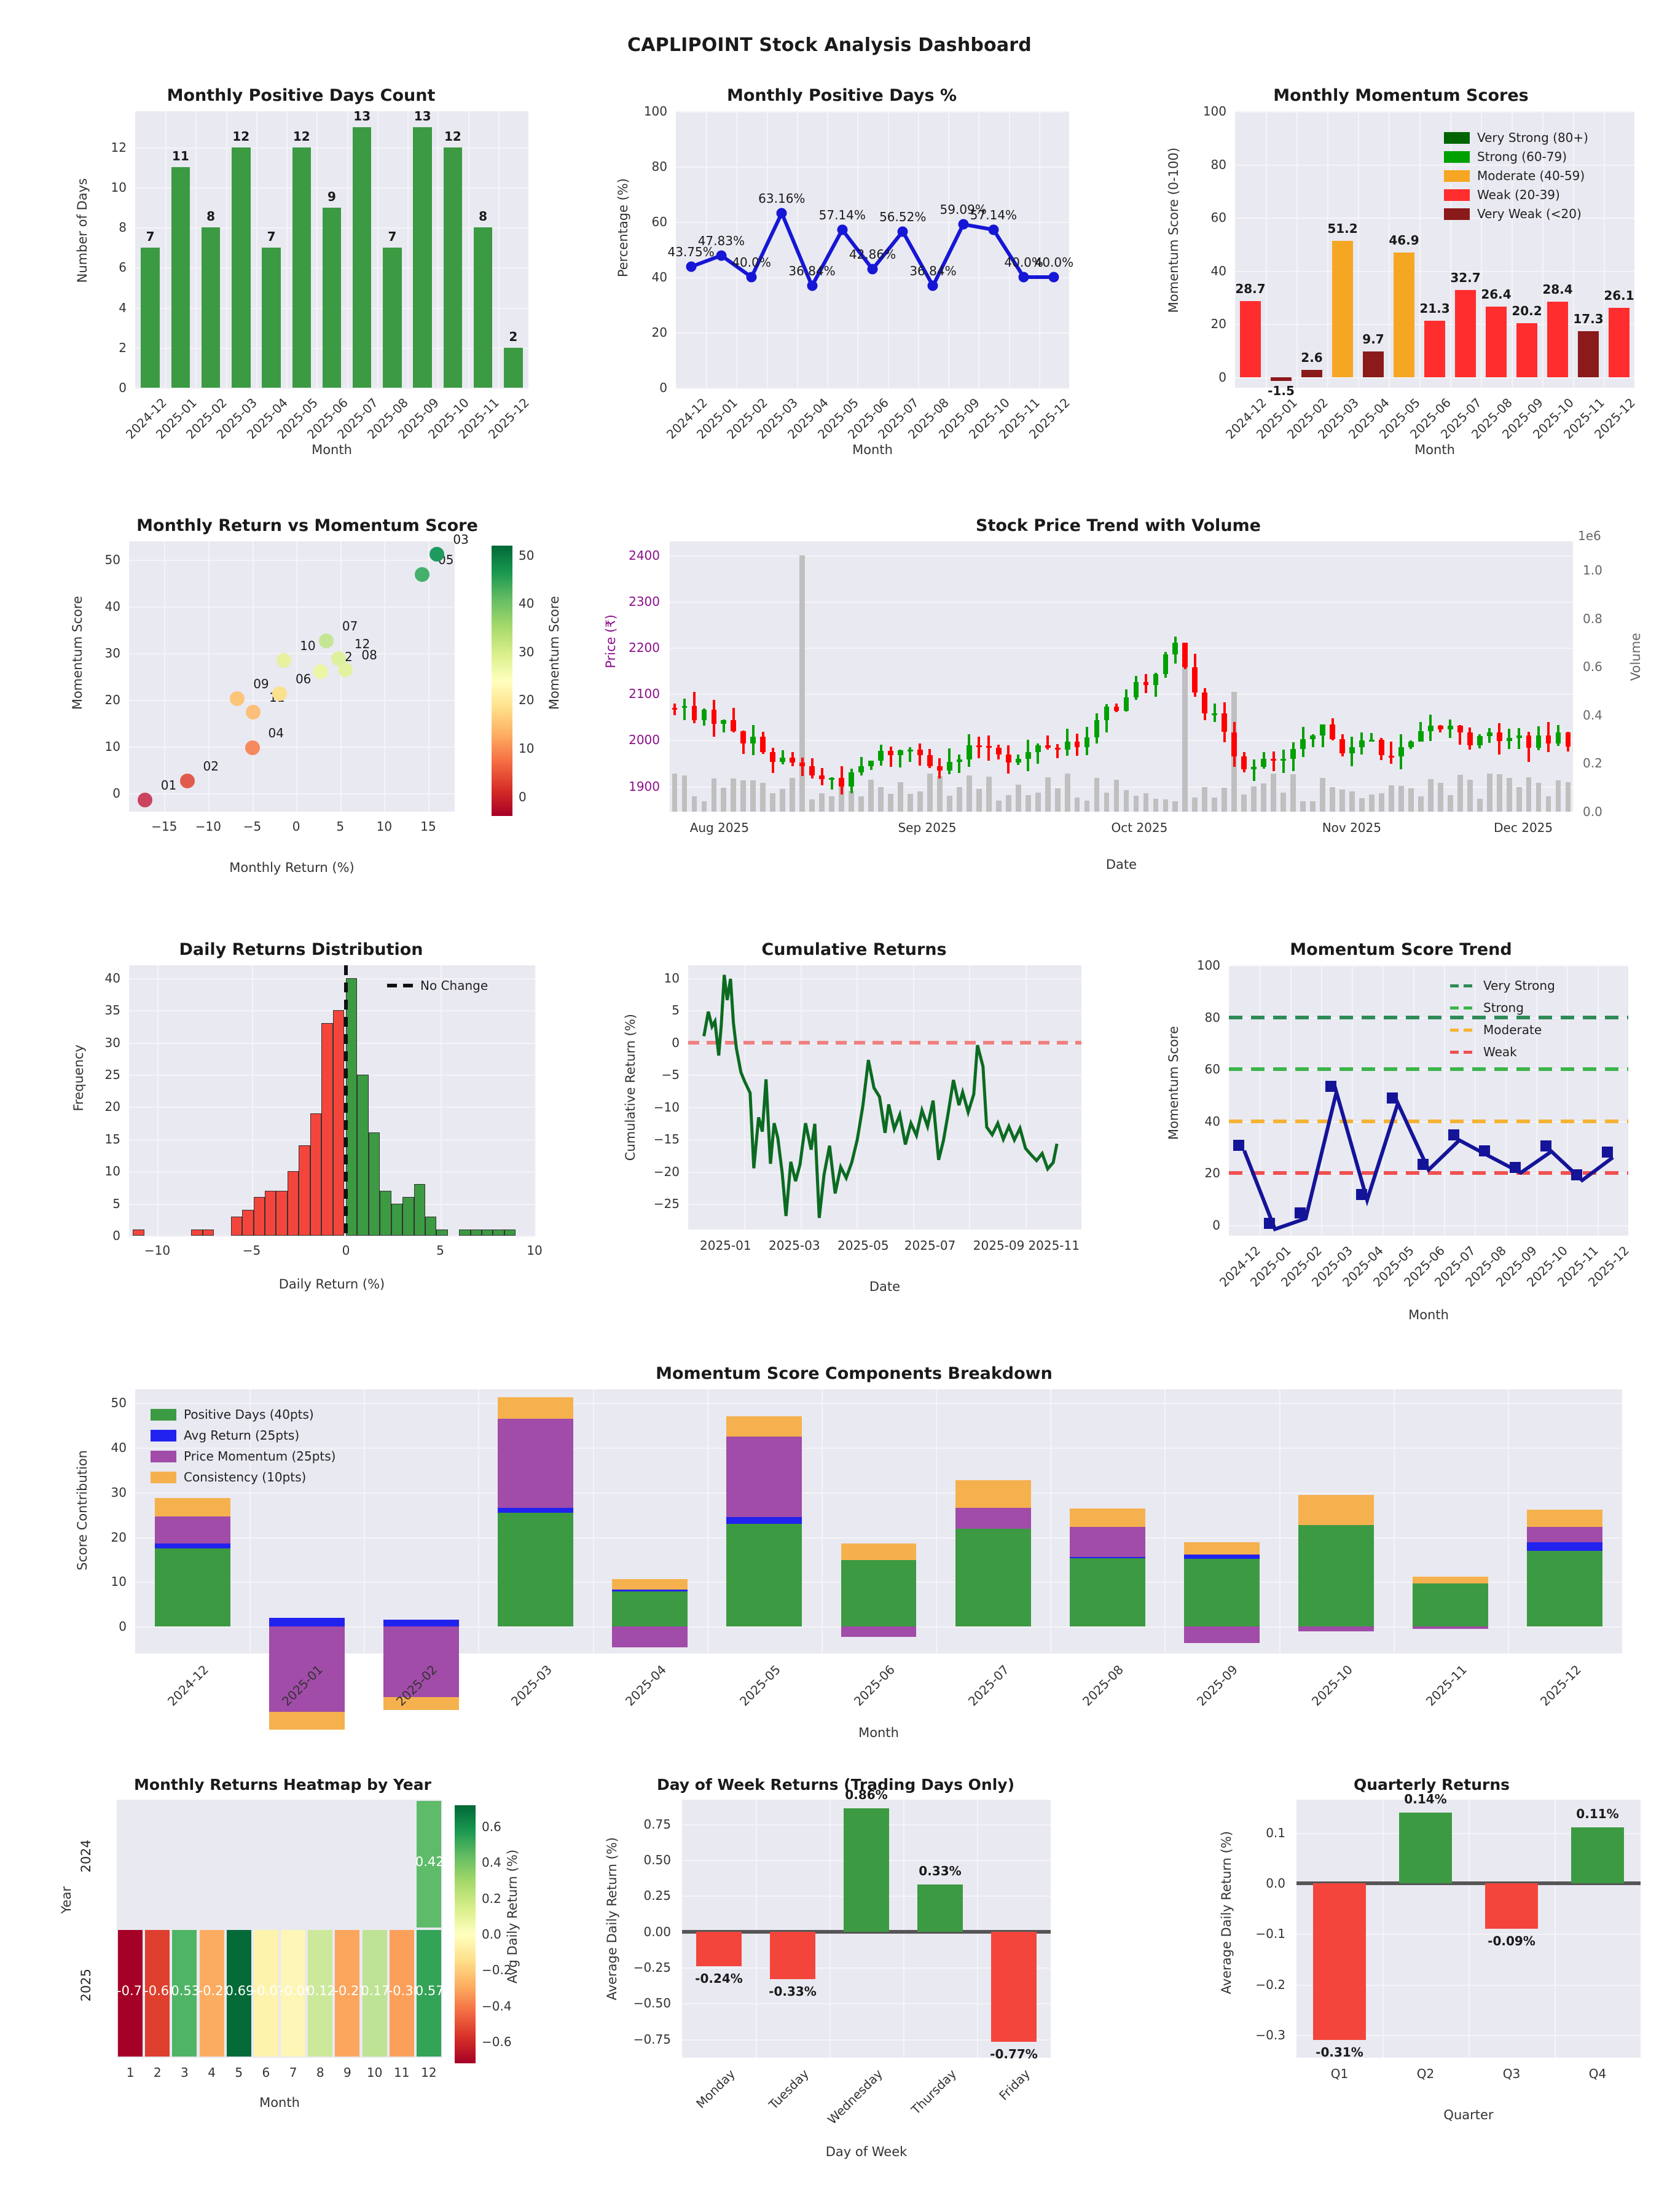 This screenshot has height=2212, width=1659. I want to click on y-tick-label: 0.0, so click(1275, 1883).